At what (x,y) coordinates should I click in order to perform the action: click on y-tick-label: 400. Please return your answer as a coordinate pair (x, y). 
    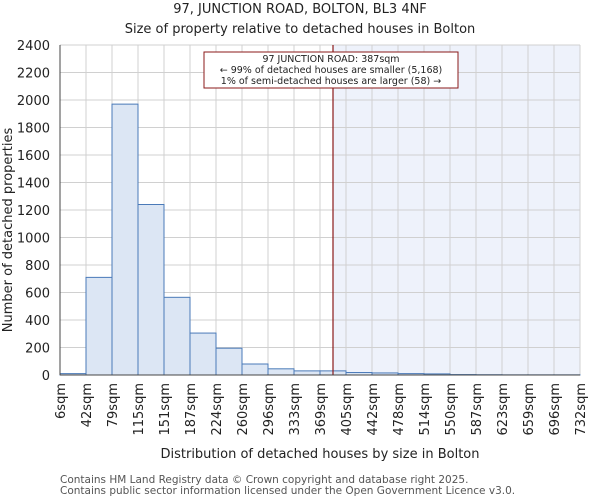
    Looking at the image, I should click on (37, 321).